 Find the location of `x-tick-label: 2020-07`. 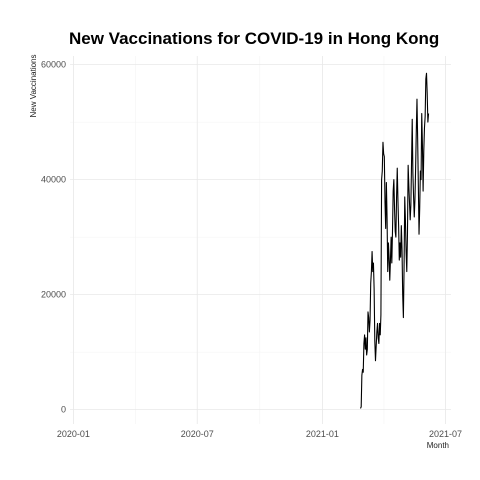

x-tick-label: 2020-07 is located at coordinates (197, 434).